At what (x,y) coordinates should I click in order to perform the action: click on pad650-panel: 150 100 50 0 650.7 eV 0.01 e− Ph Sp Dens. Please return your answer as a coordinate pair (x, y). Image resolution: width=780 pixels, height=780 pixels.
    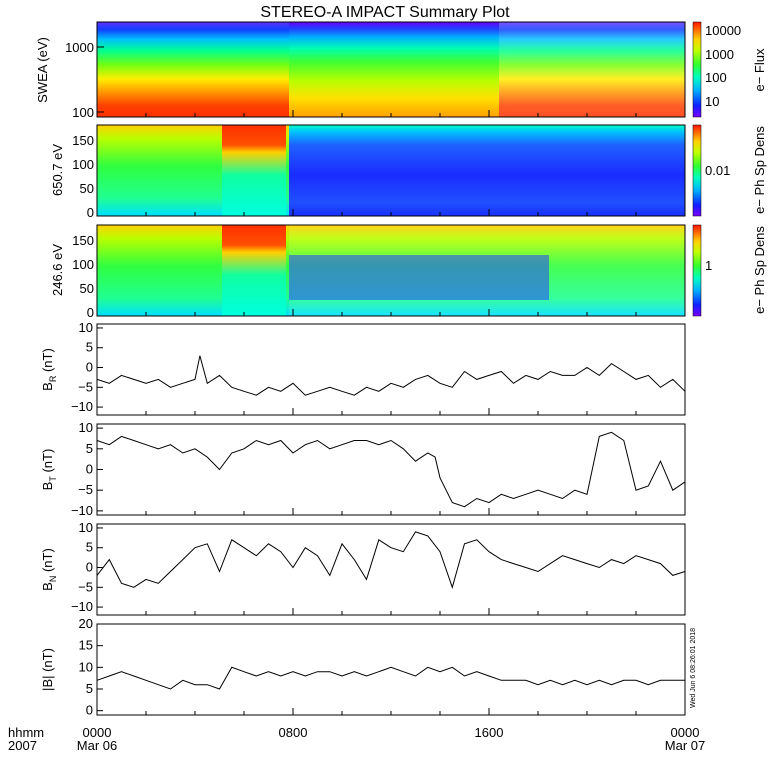
    Looking at the image, I should click on (408, 172).